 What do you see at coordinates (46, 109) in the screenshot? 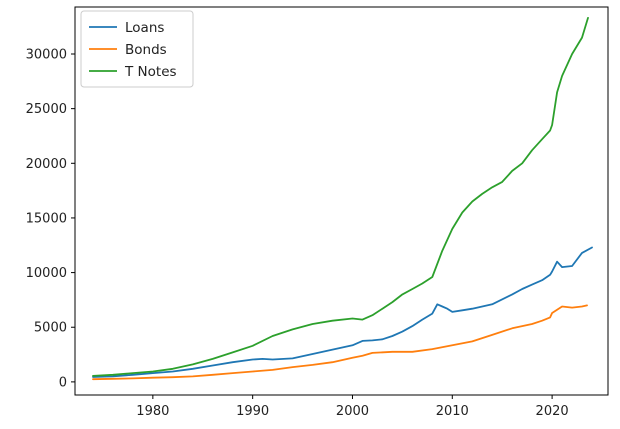
I see `y-tick-label: 25000` at bounding box center [46, 109].